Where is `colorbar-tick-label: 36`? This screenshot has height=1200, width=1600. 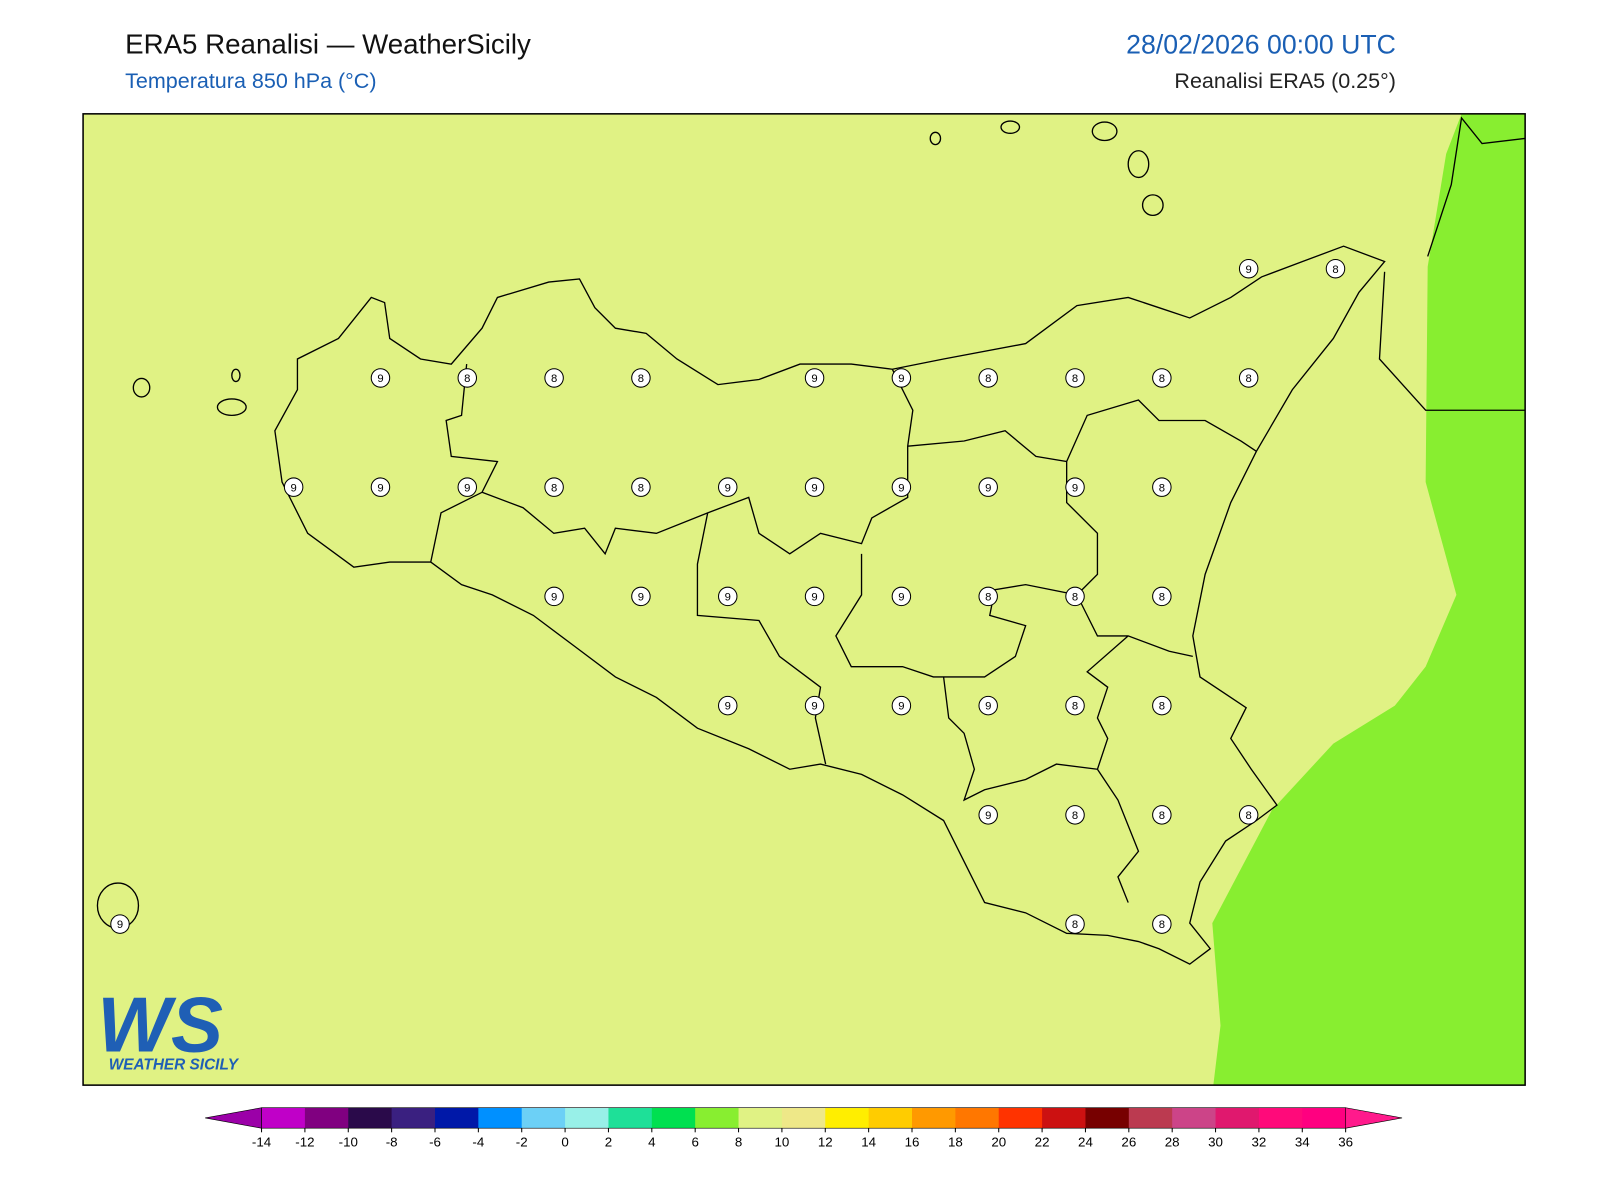 colorbar-tick-label: 36 is located at coordinates (1345, 1142).